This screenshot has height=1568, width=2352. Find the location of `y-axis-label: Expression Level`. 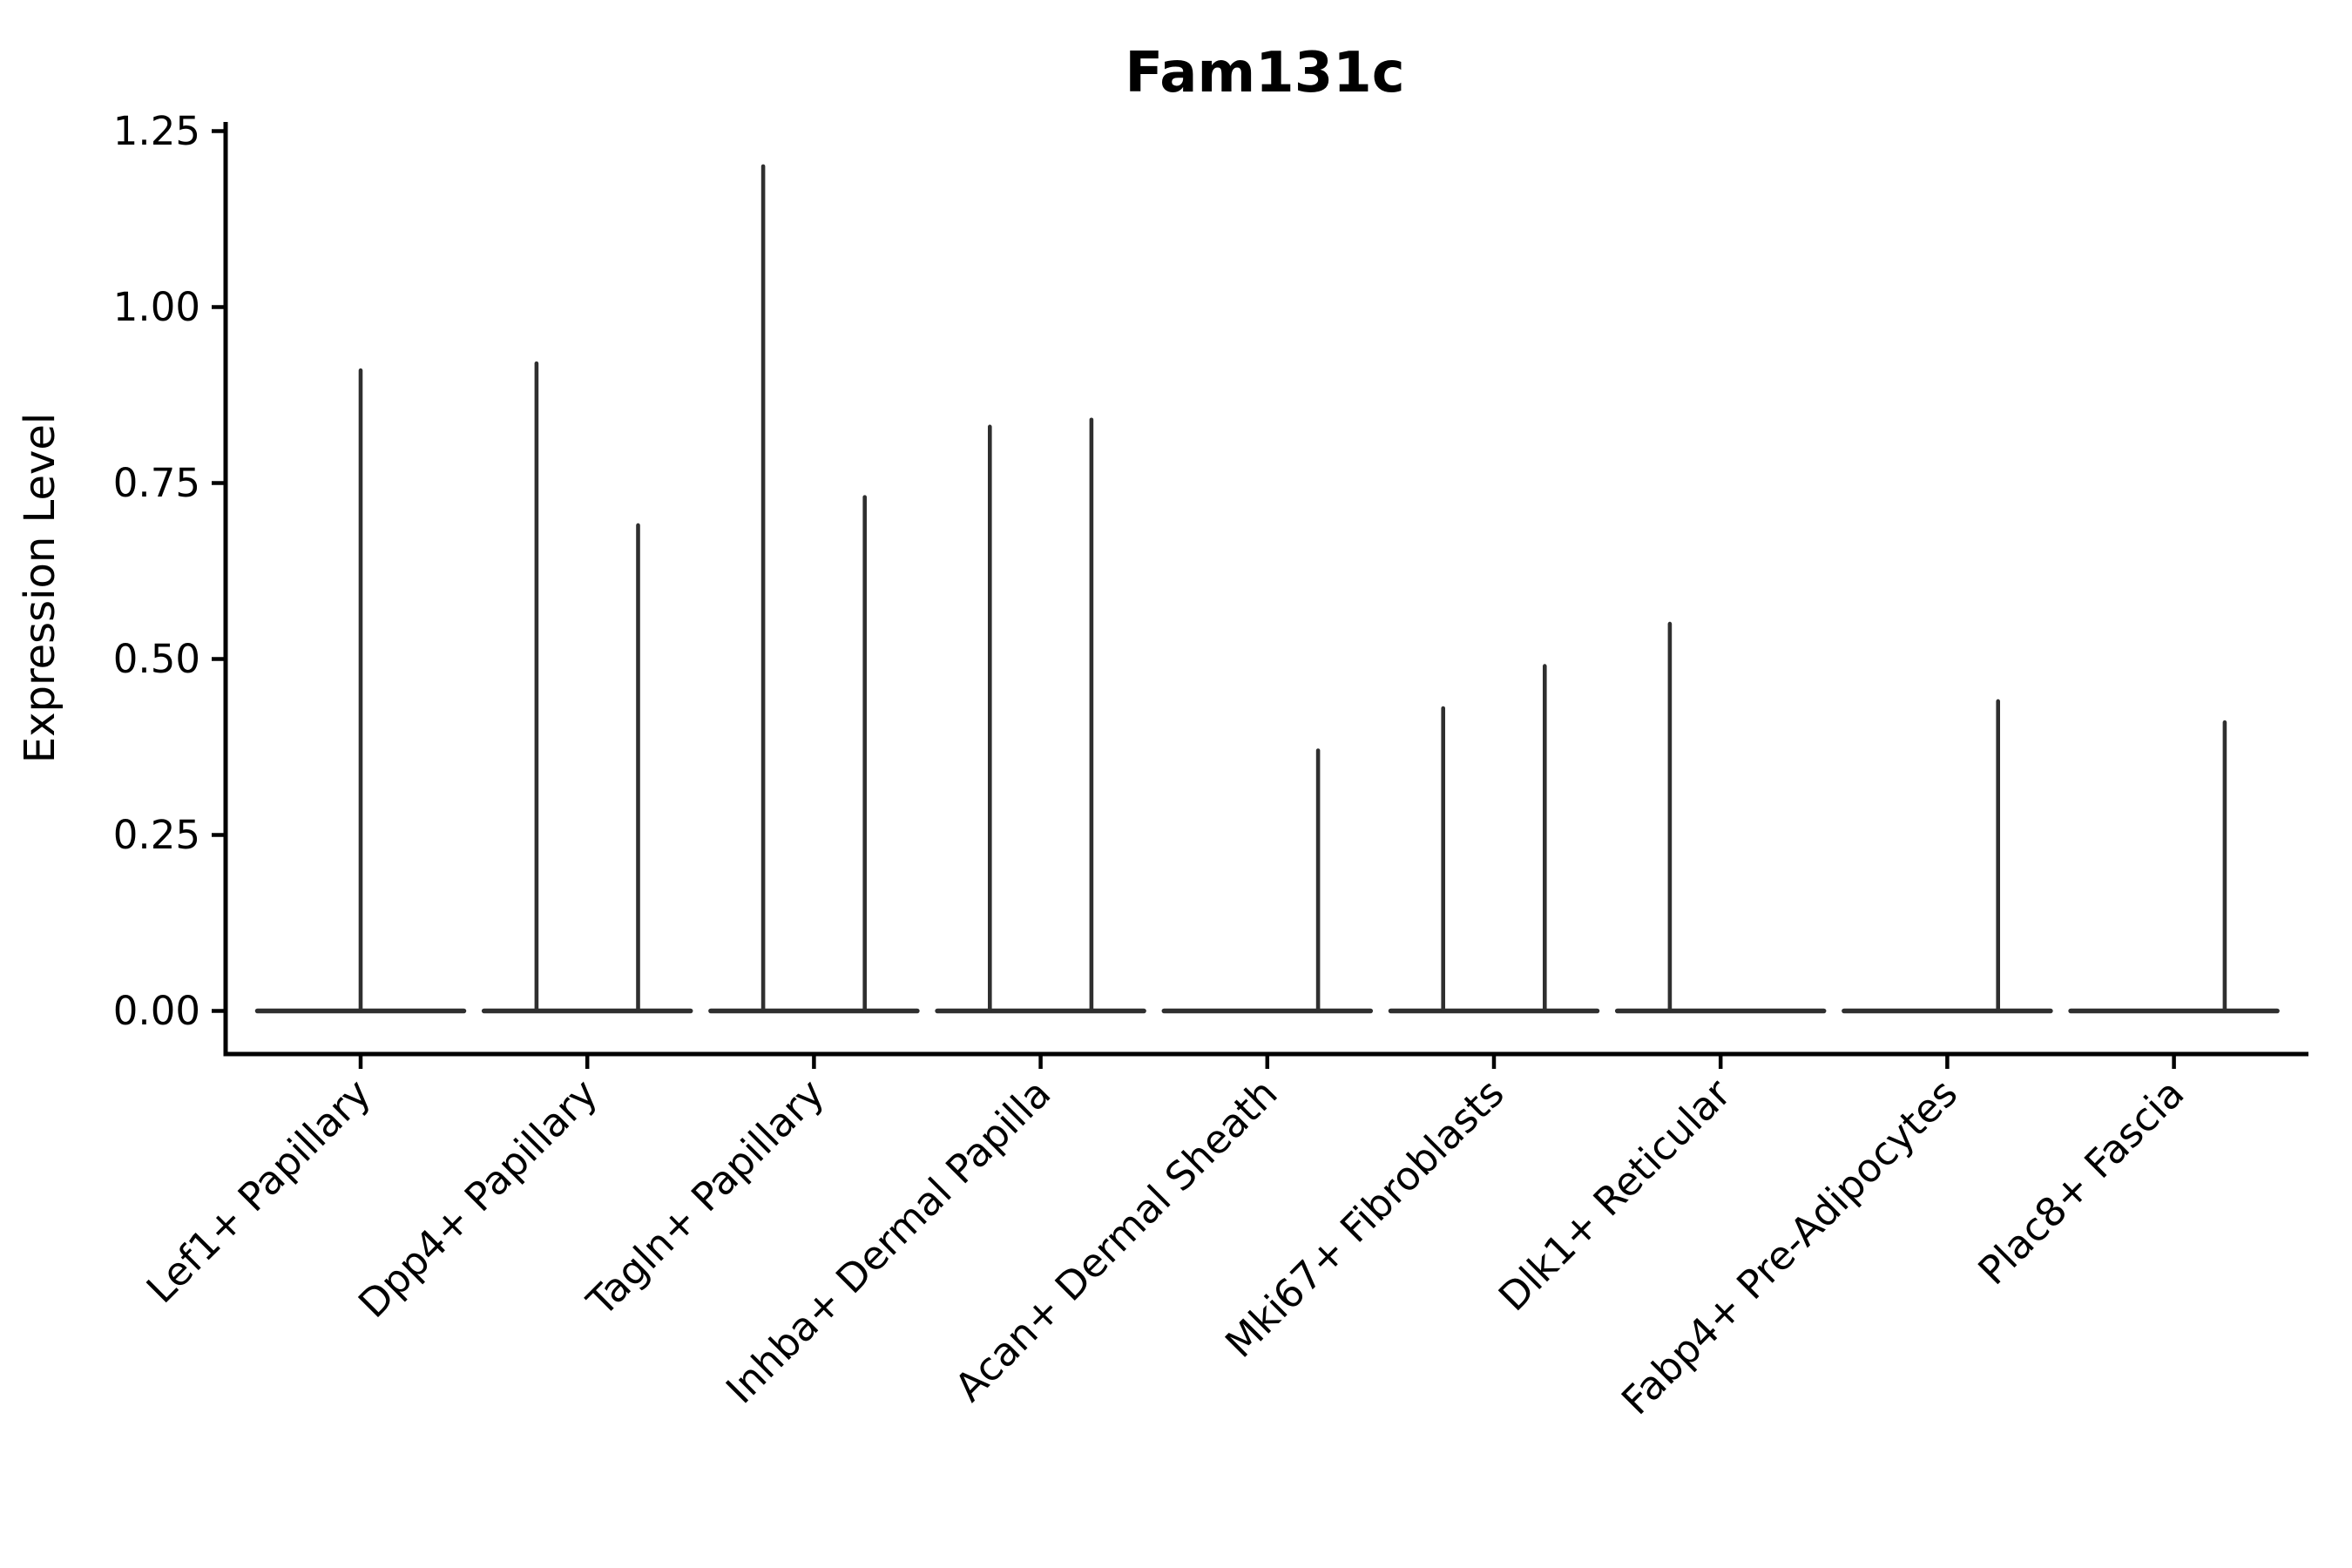

y-axis-label: Expression Level is located at coordinates (40, 588).